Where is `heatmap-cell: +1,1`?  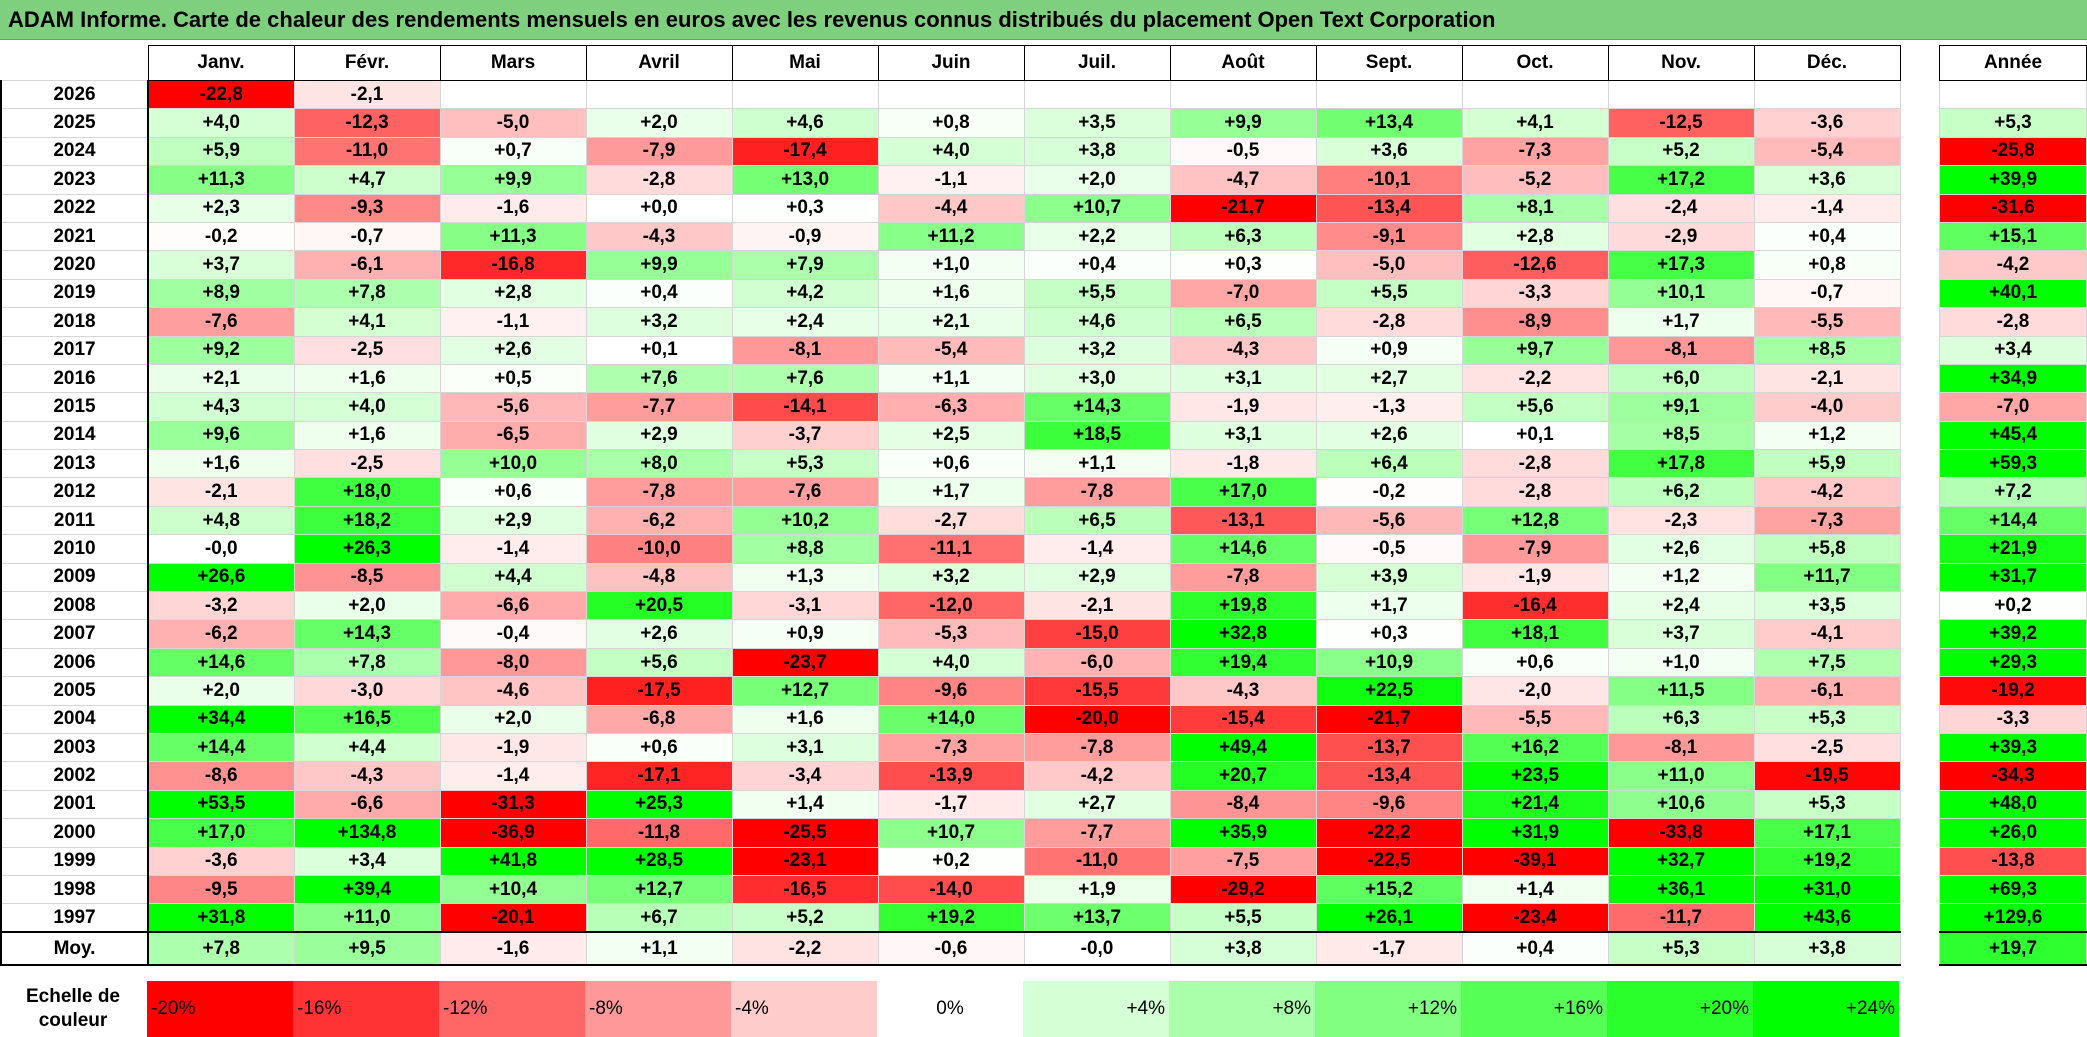 heatmap-cell: +1,1 is located at coordinates (1097, 464).